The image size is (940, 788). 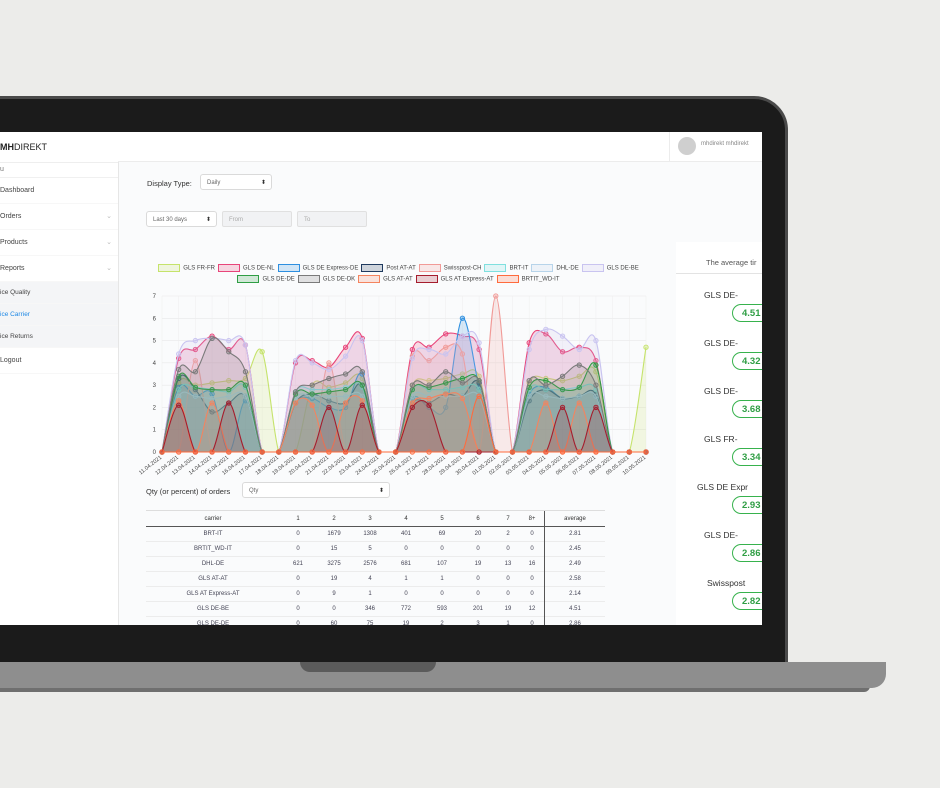 I want to click on column-header: 7, so click(x=508, y=518).